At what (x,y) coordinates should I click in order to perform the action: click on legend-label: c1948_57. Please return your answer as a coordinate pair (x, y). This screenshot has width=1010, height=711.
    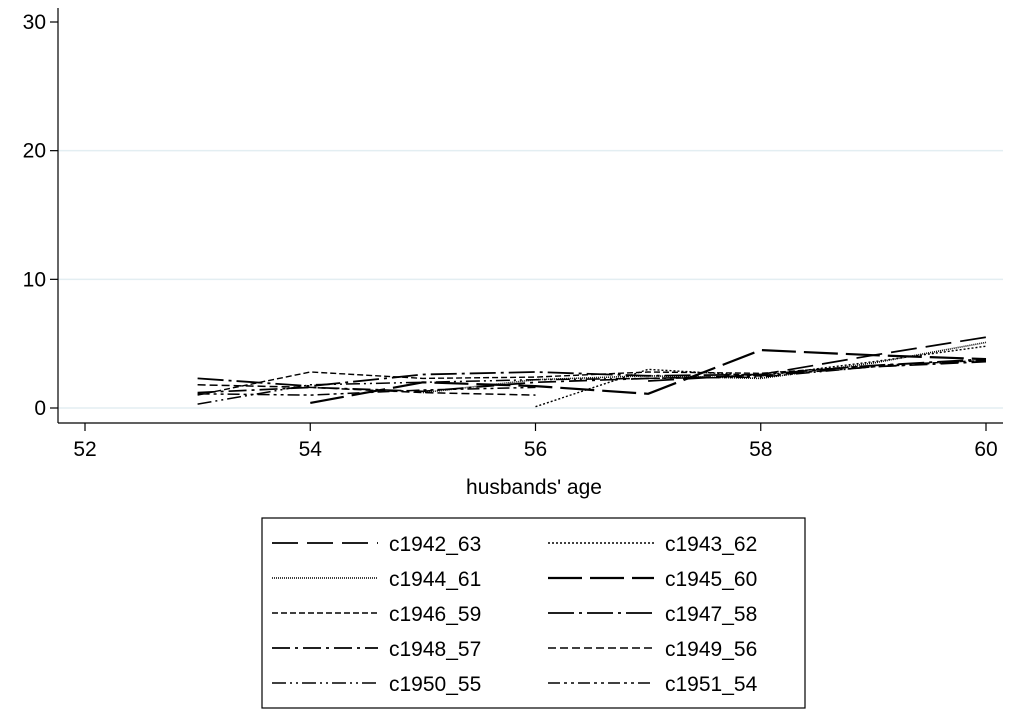
    Looking at the image, I should click on (435, 649).